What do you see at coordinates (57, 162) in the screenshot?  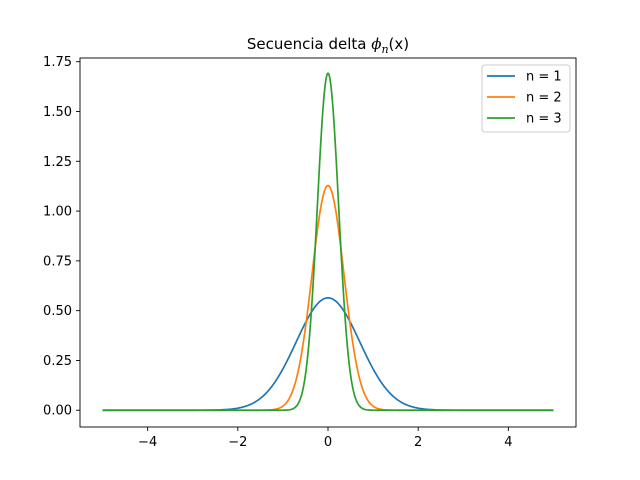 I see `y-tick-label: 1.25` at bounding box center [57, 162].